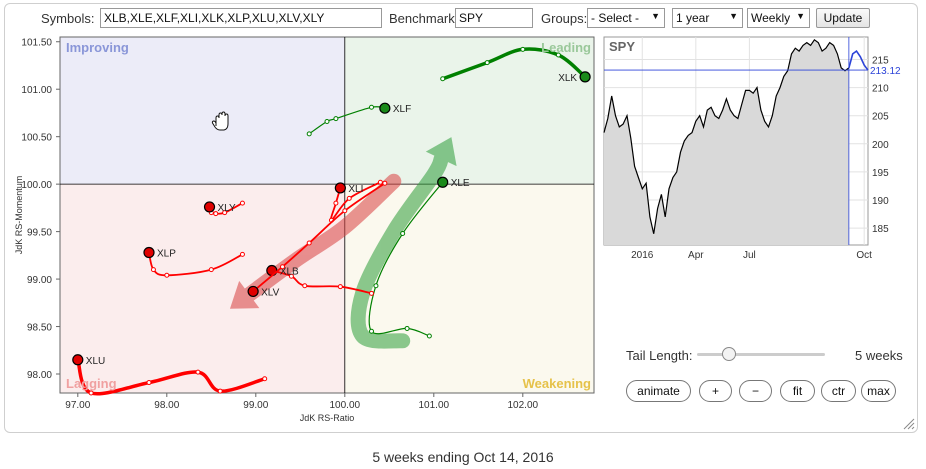 The height and width of the screenshot is (469, 926). I want to click on resize-grip-icon, so click(909, 424).